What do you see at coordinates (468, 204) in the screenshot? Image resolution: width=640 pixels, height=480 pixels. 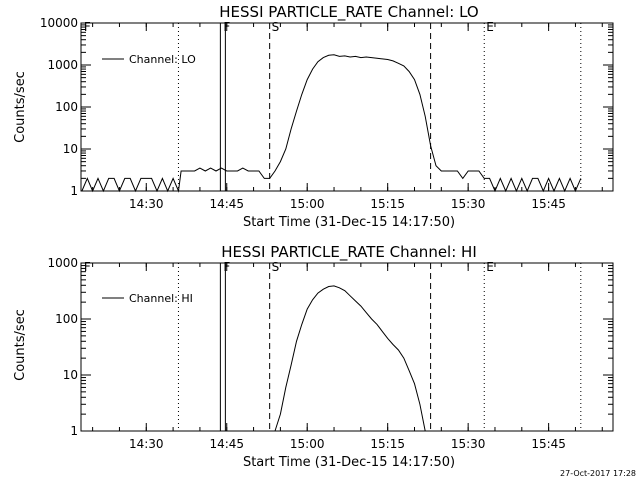 I see `x-tick-label-lo-4: 15:30` at bounding box center [468, 204].